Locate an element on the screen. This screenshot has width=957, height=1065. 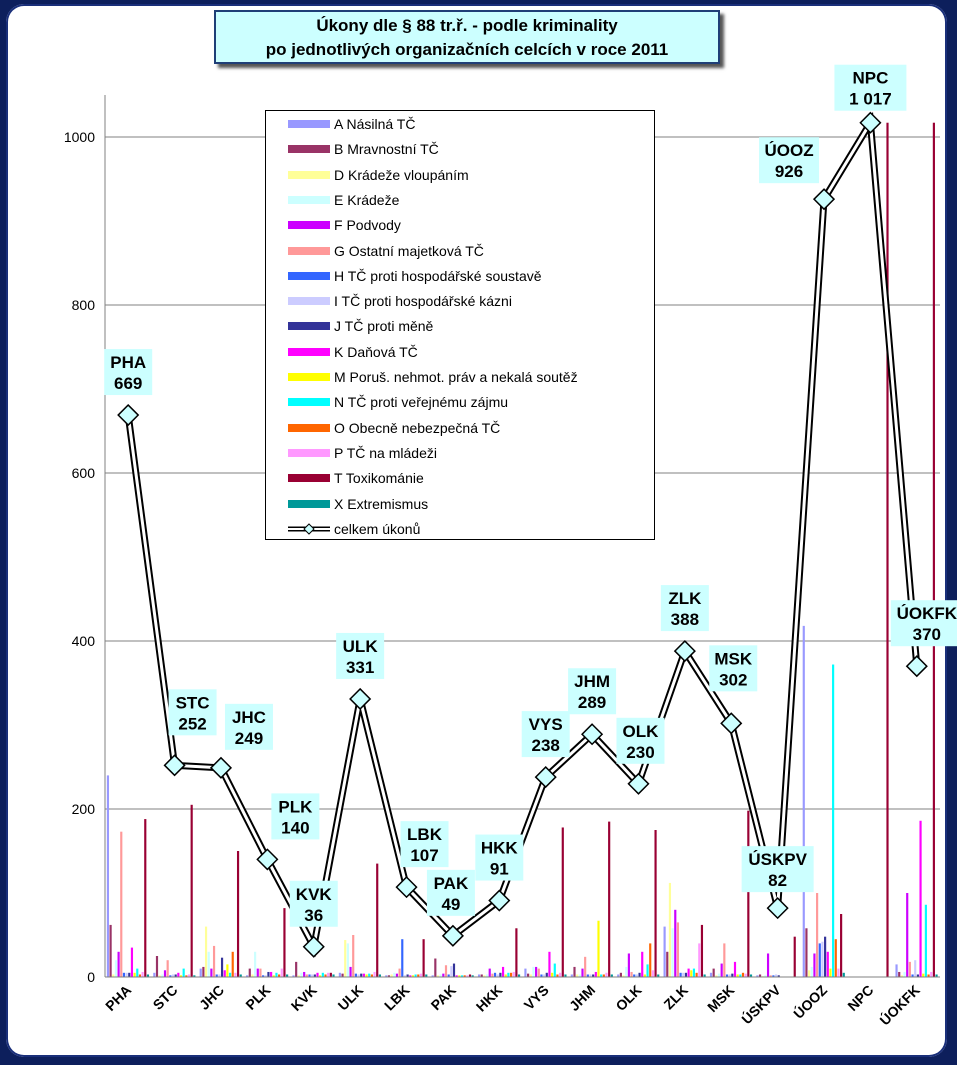
data-label: KVK 36 is located at coordinates (313, 903).